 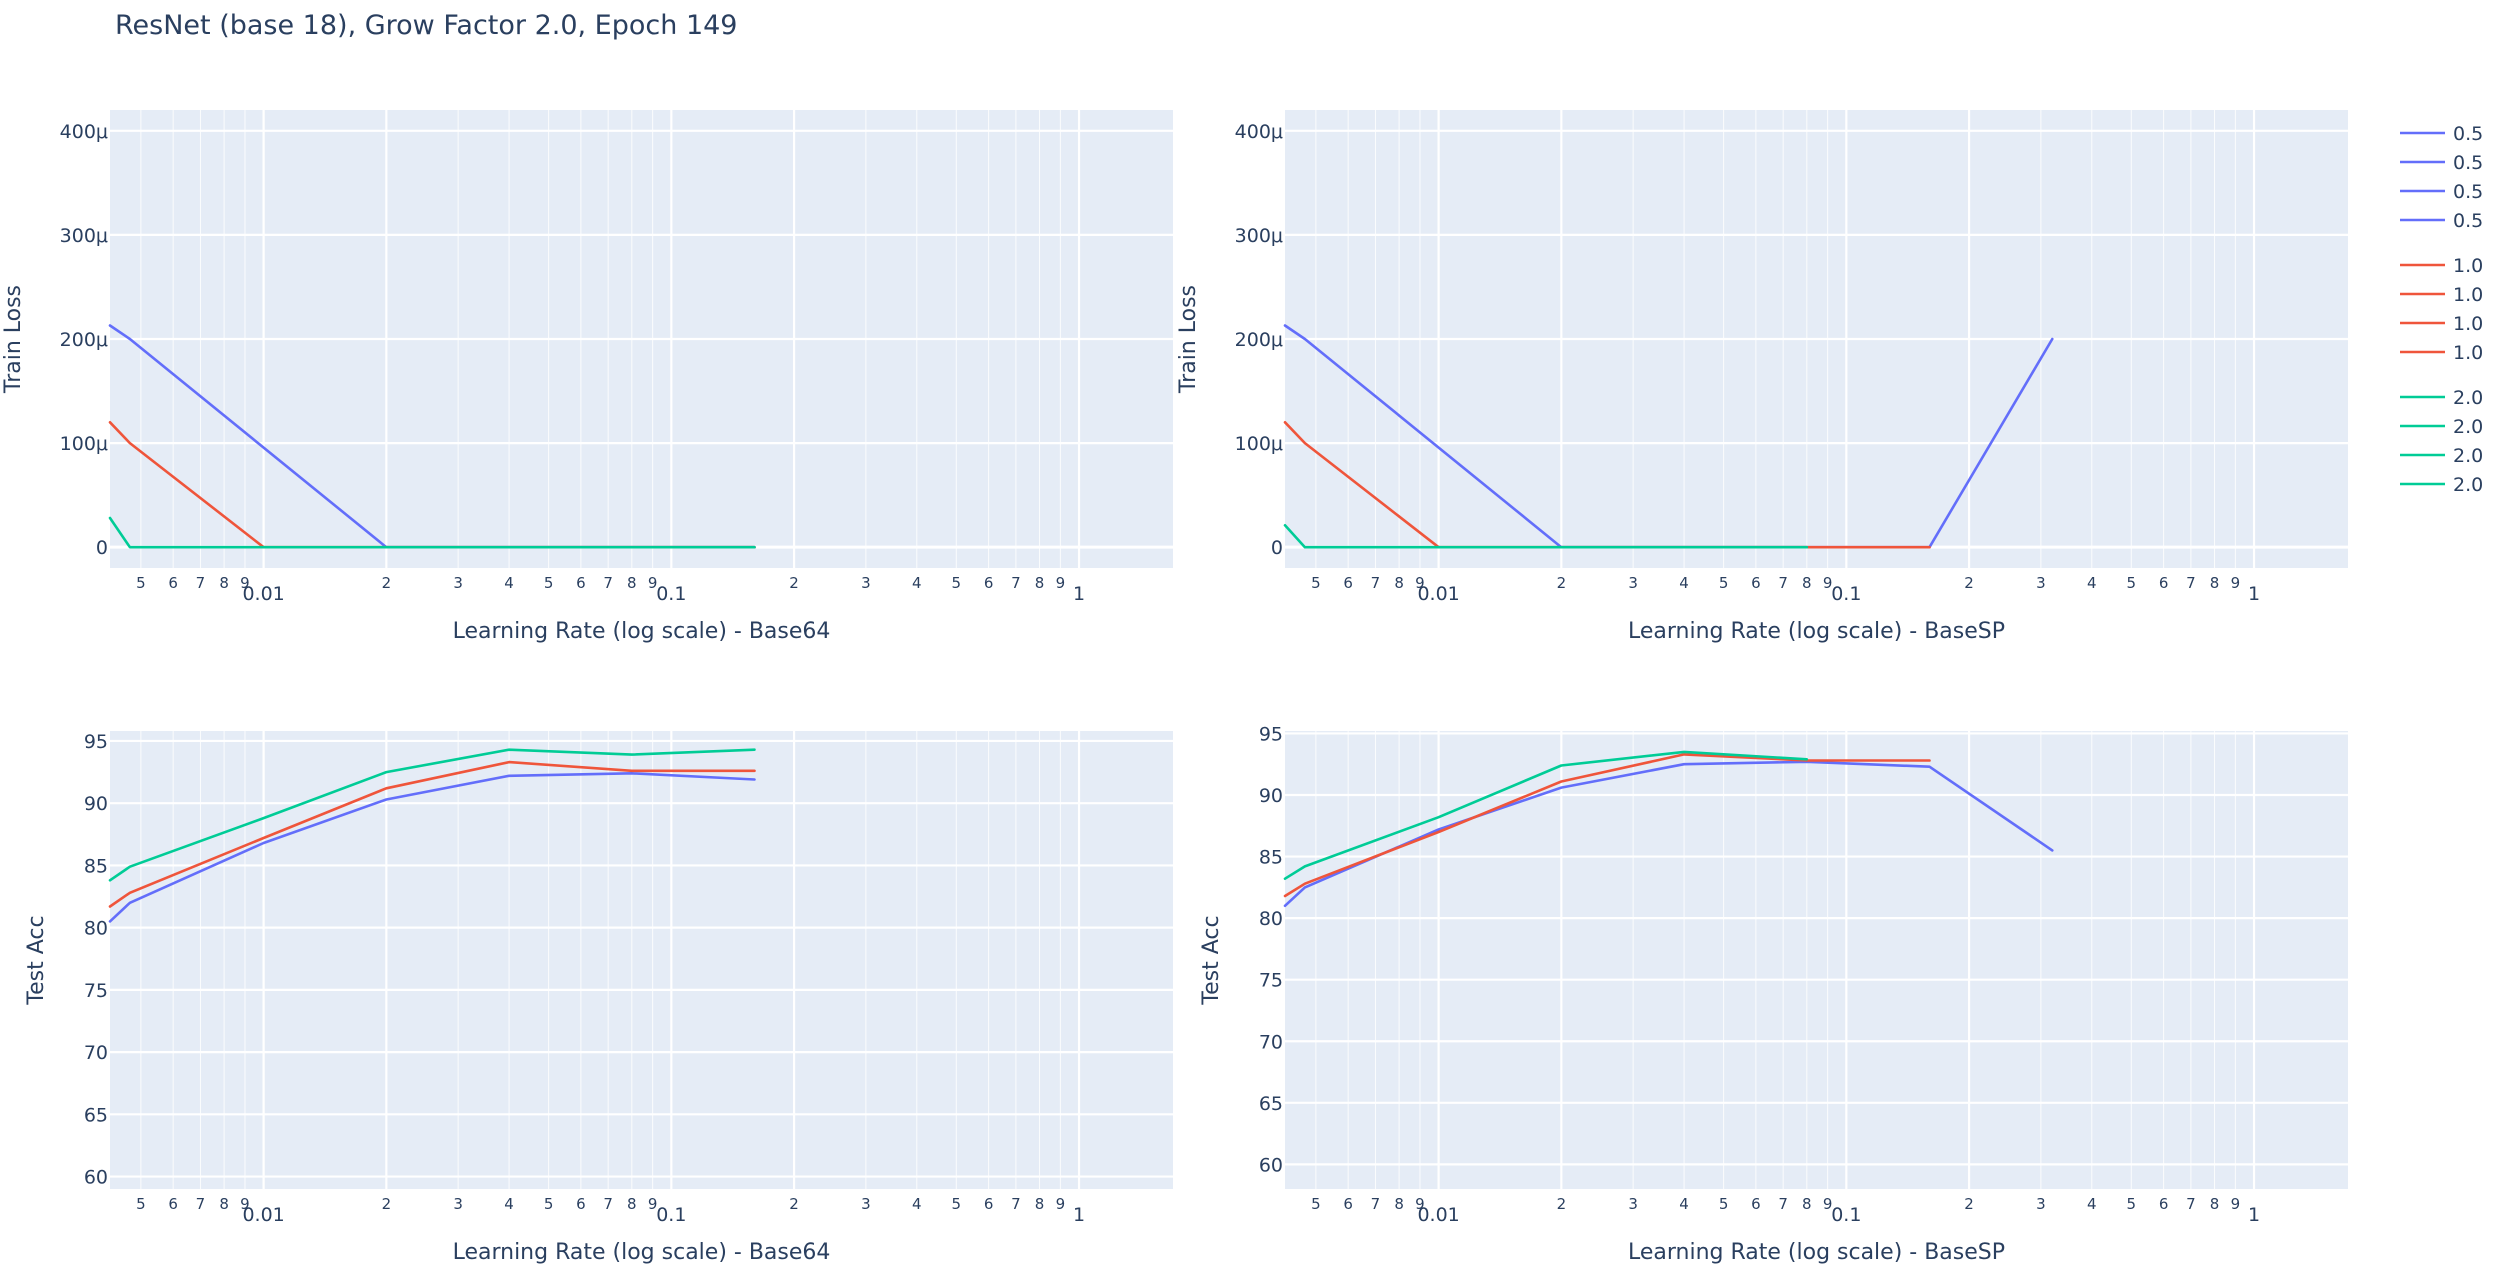 I want to click on y-tick-label: 85, so click(x=96, y=866).